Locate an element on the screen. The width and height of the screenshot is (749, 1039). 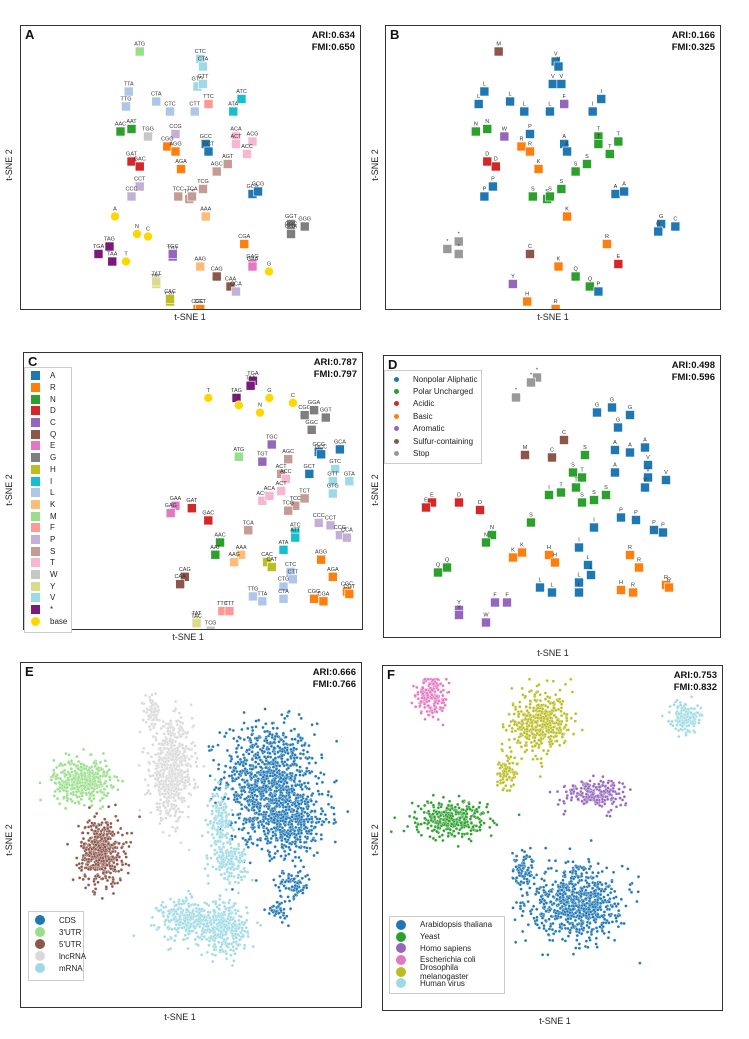
point-label: GGT is located at coordinates (326, 411).